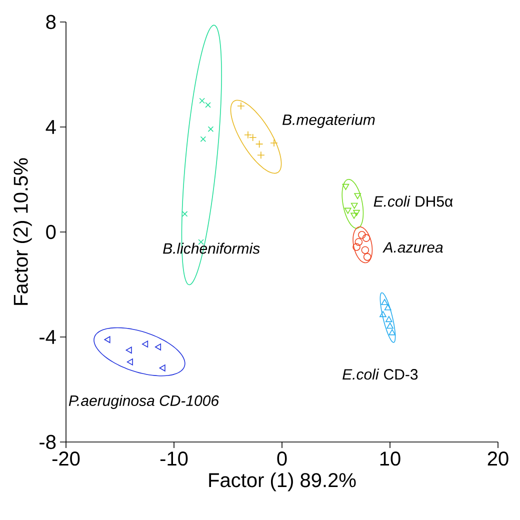  What do you see at coordinates (413, 201) in the screenshot?
I see `series-label: E.coli DH5α` at bounding box center [413, 201].